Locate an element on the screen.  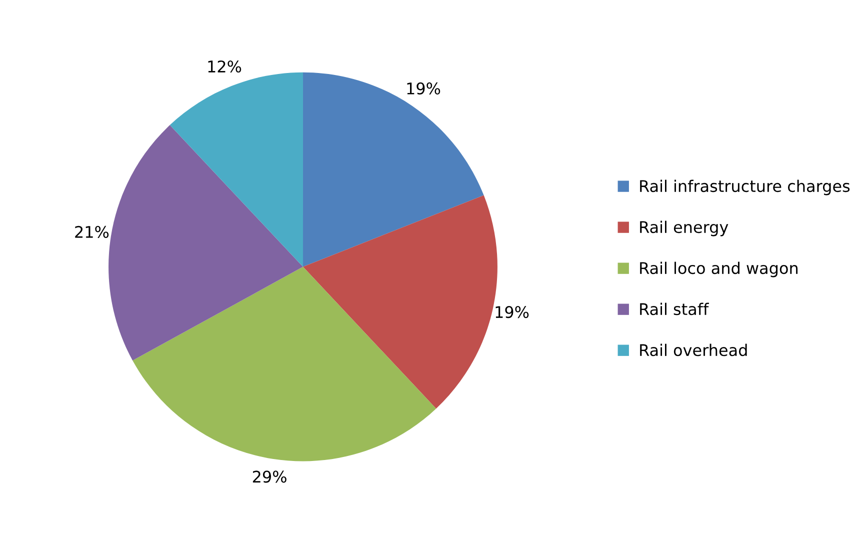
data-label: 29% is located at coordinates (269, 476).